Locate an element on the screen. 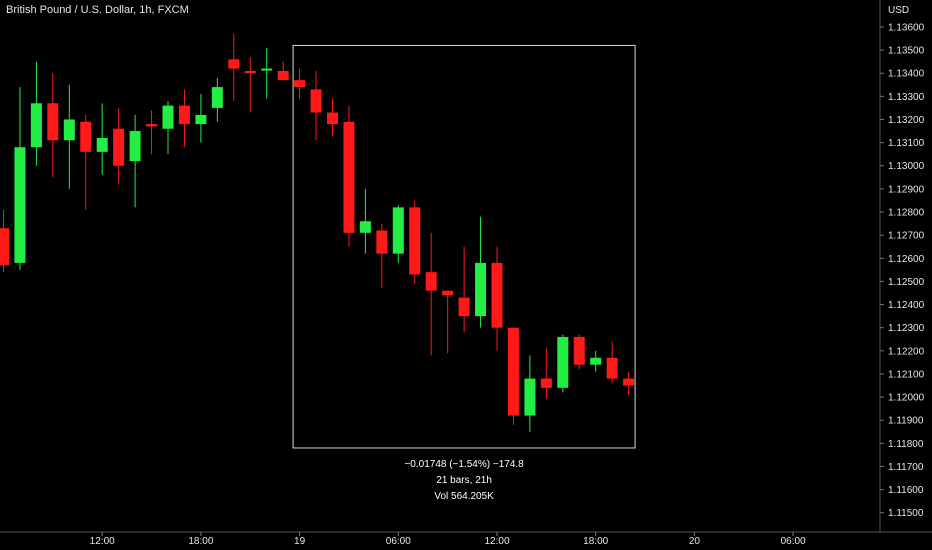 Image resolution: width=932 pixels, height=550 pixels. price-tick-label: 1.13300 is located at coordinates (906, 97).